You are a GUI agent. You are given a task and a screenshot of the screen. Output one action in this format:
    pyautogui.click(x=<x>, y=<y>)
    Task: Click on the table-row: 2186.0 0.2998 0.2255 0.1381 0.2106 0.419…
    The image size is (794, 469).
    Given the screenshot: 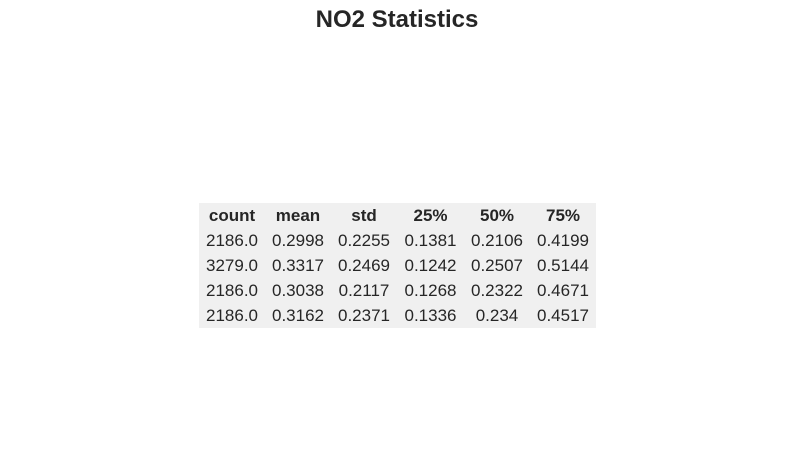 What is the action you would take?
    pyautogui.click(x=397, y=240)
    